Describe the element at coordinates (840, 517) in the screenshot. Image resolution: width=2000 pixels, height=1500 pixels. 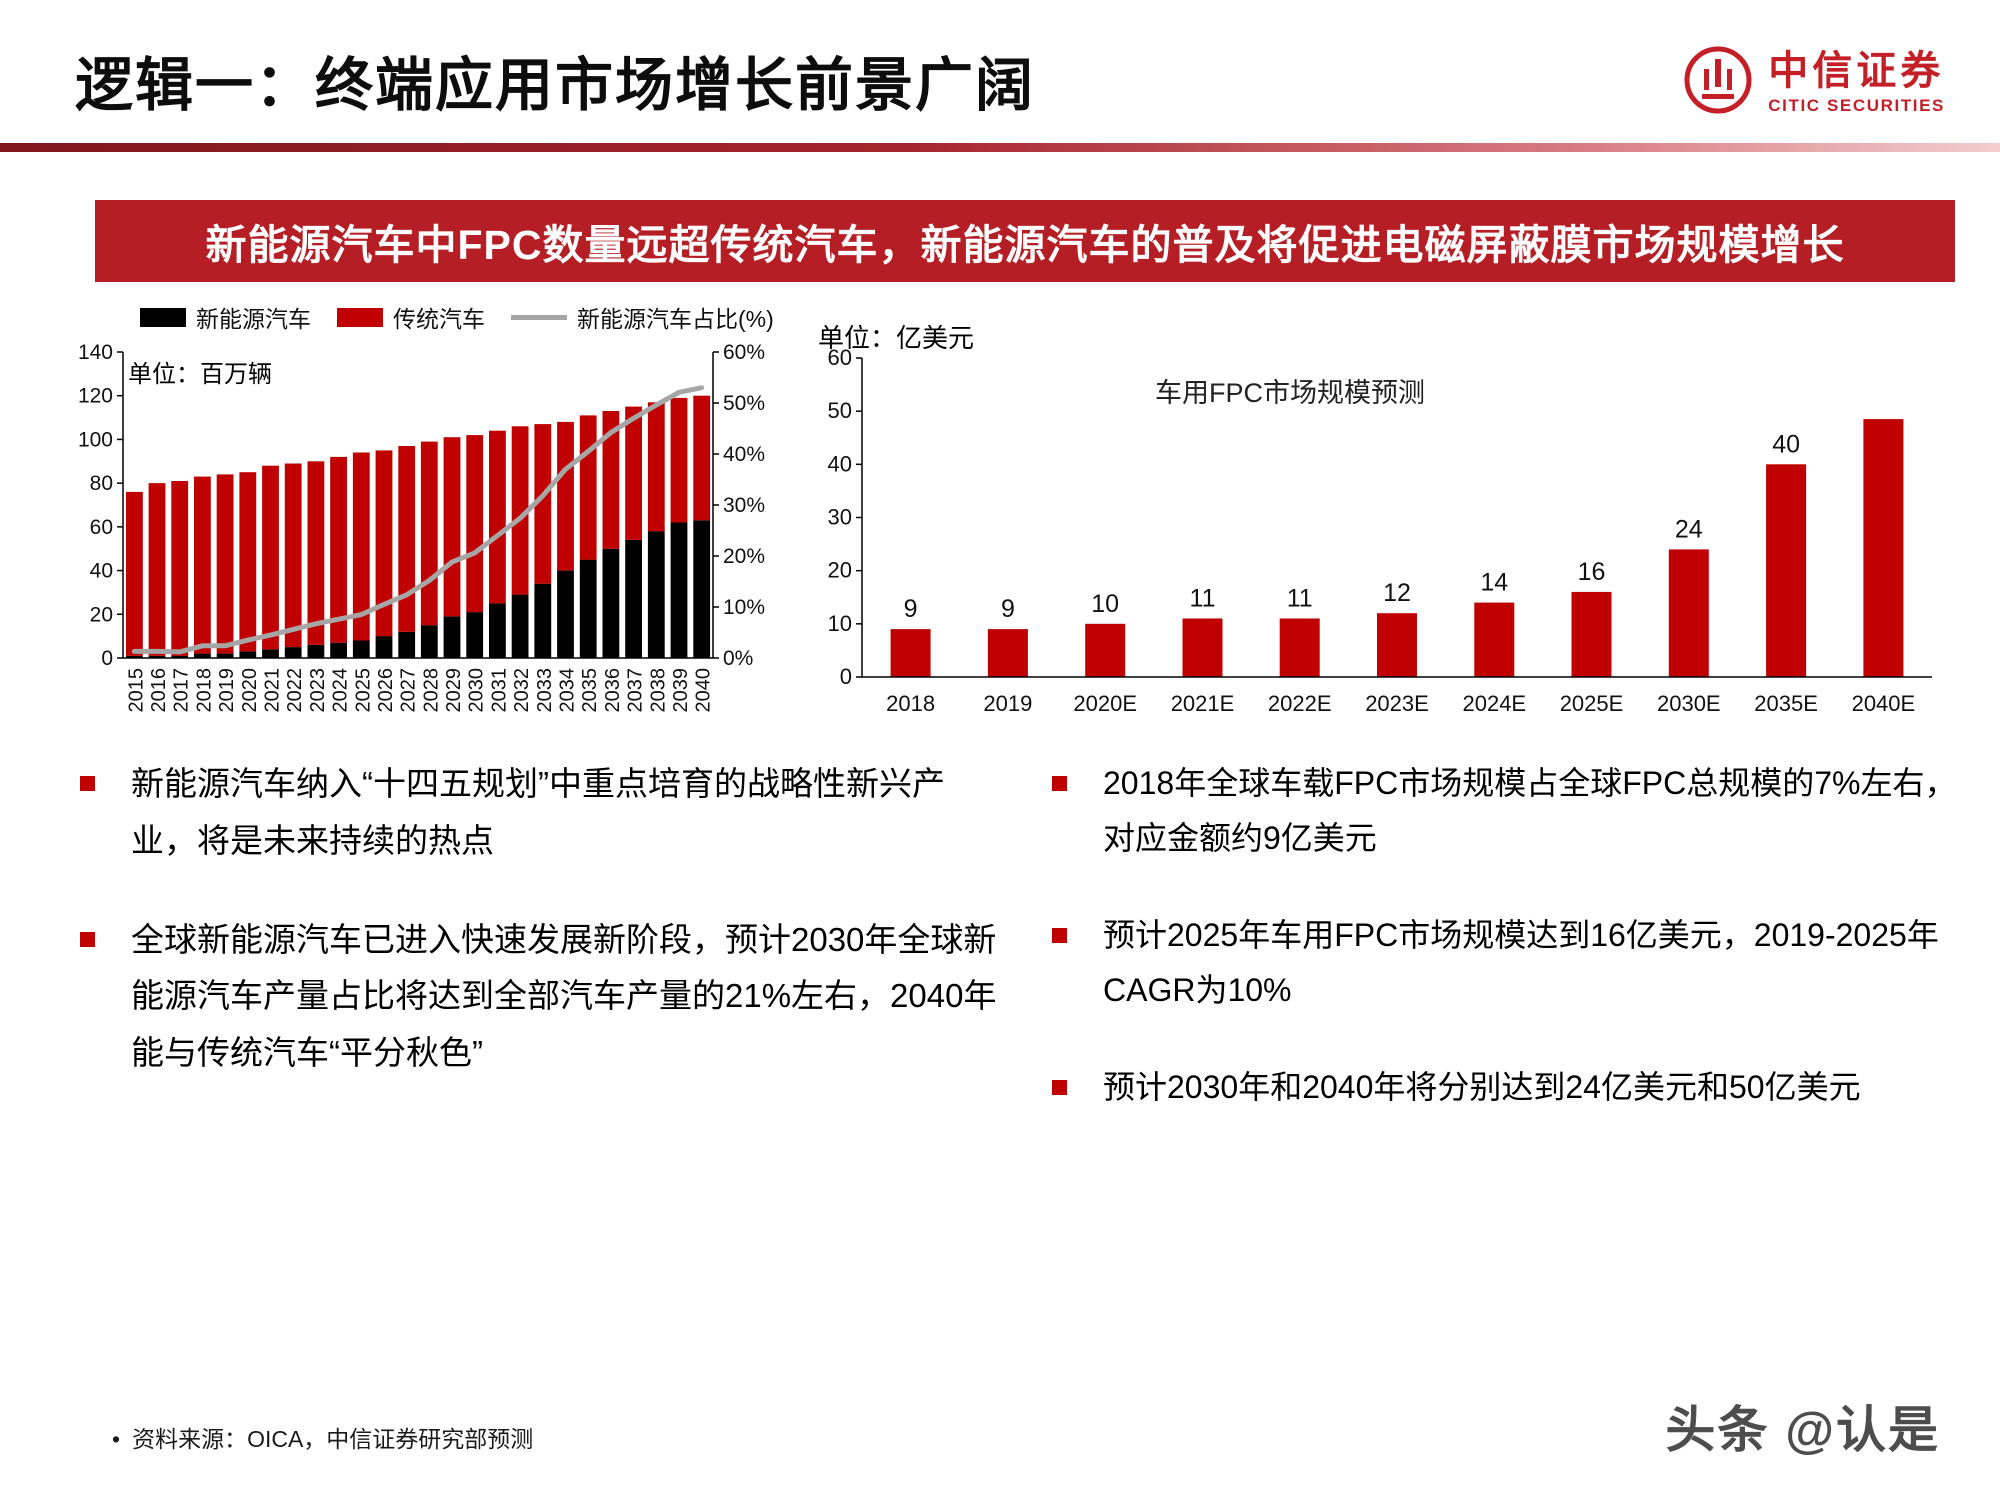
I see `svg-text: 30` at that location.